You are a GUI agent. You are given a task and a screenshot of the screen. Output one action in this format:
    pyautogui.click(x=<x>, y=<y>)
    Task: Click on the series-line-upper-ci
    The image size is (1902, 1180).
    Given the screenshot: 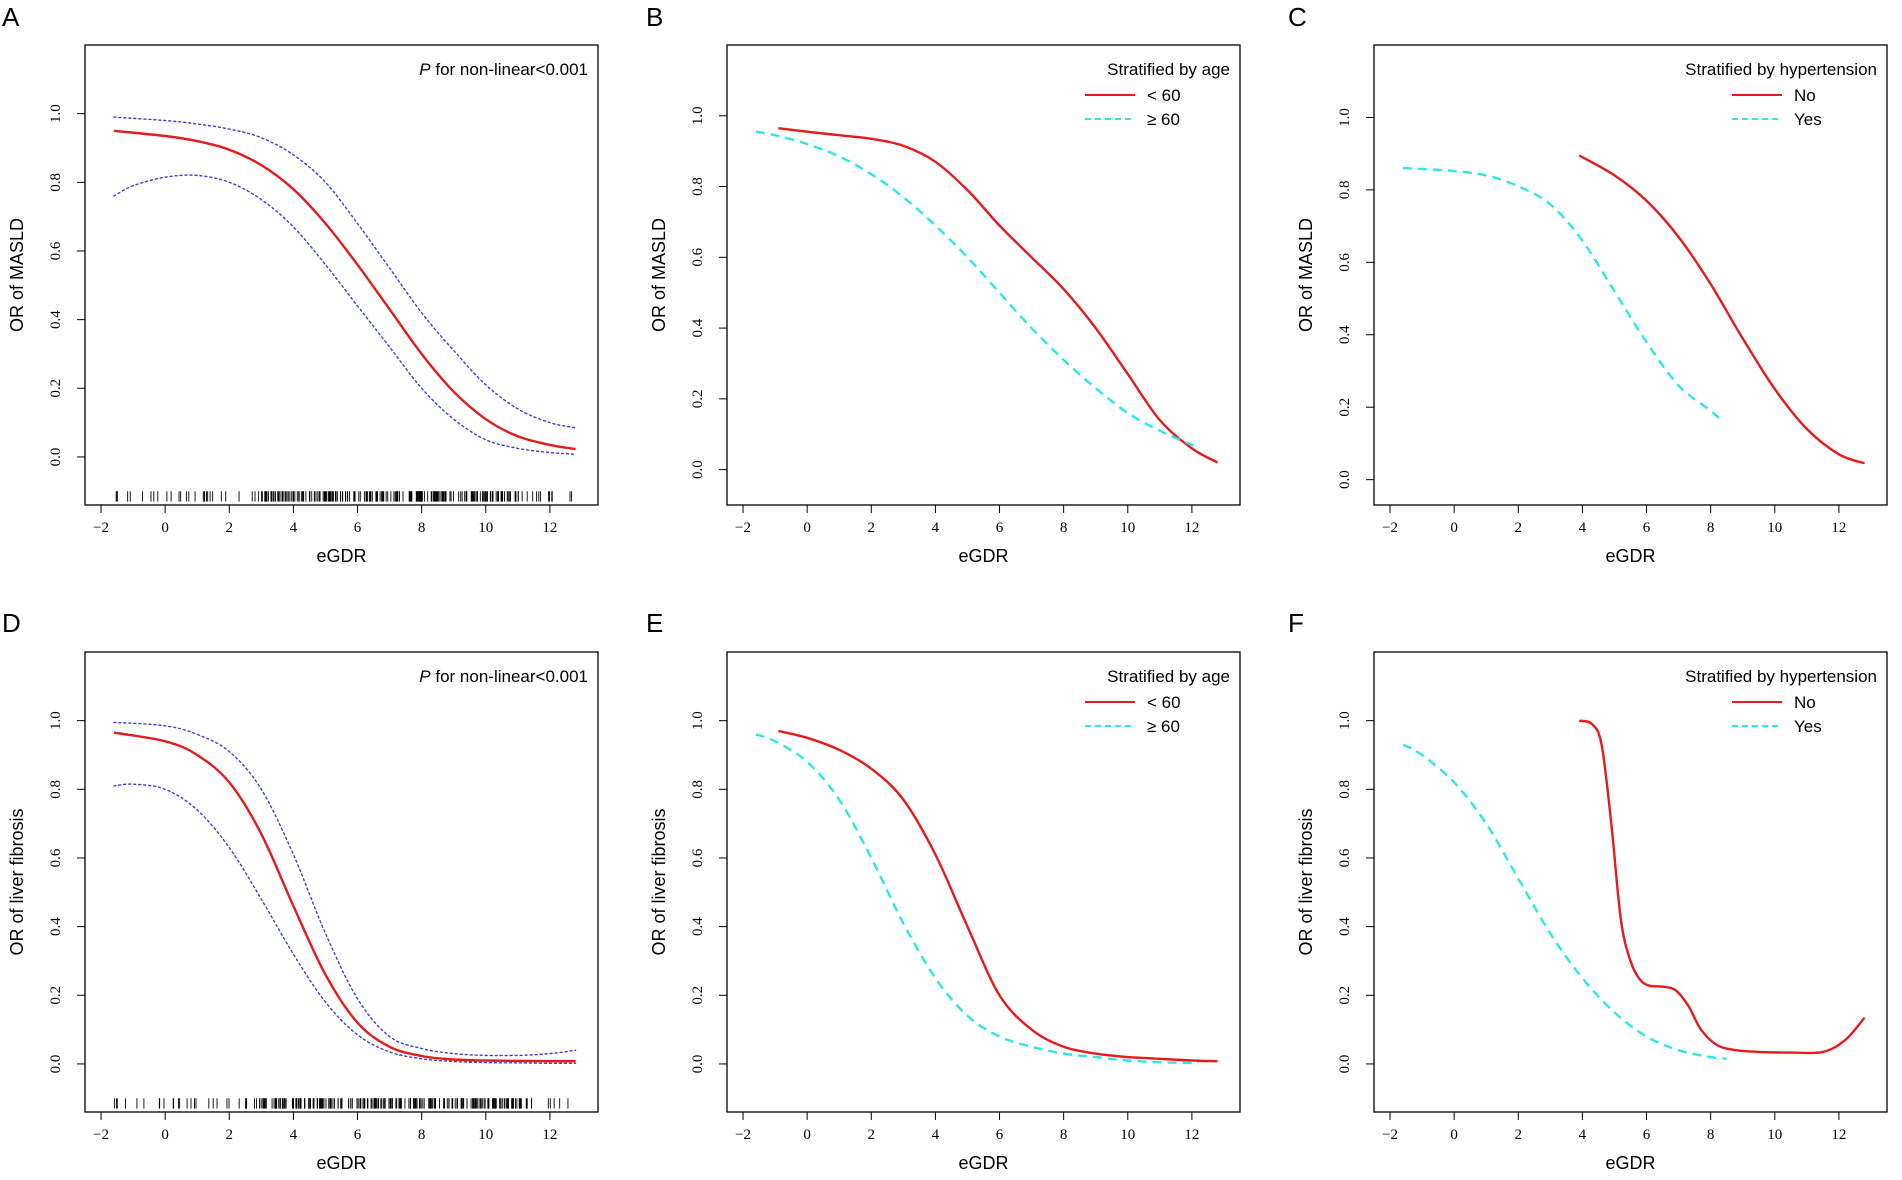 What is the action you would take?
    pyautogui.click(x=345, y=272)
    